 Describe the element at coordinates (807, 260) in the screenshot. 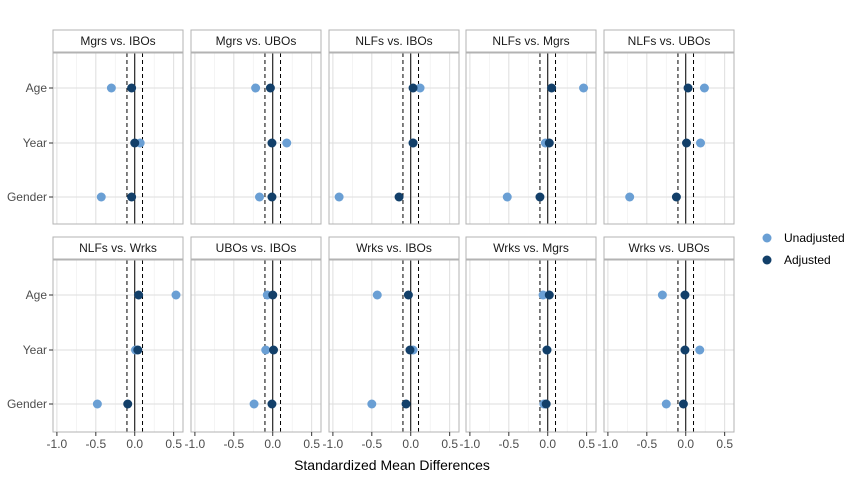

I see `legend-label-adjusted: Adjusted` at that location.